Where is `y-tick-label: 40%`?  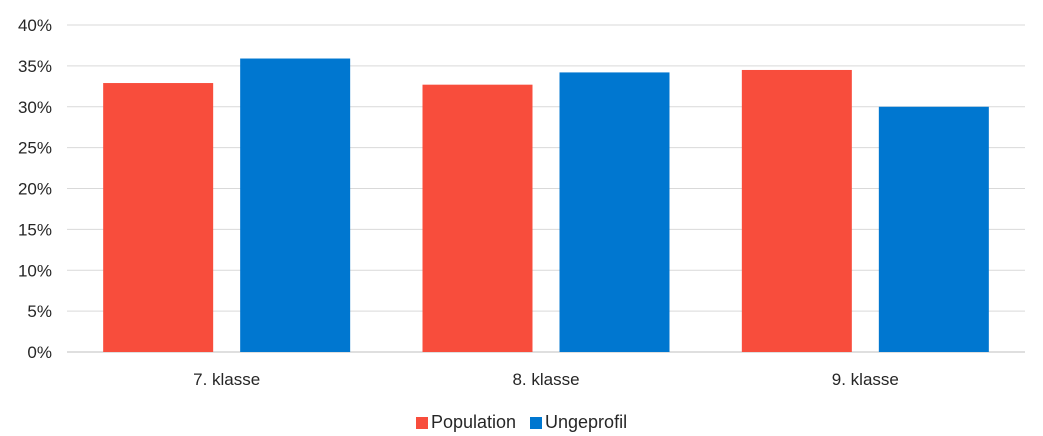
y-tick-label: 40% is located at coordinates (35, 25).